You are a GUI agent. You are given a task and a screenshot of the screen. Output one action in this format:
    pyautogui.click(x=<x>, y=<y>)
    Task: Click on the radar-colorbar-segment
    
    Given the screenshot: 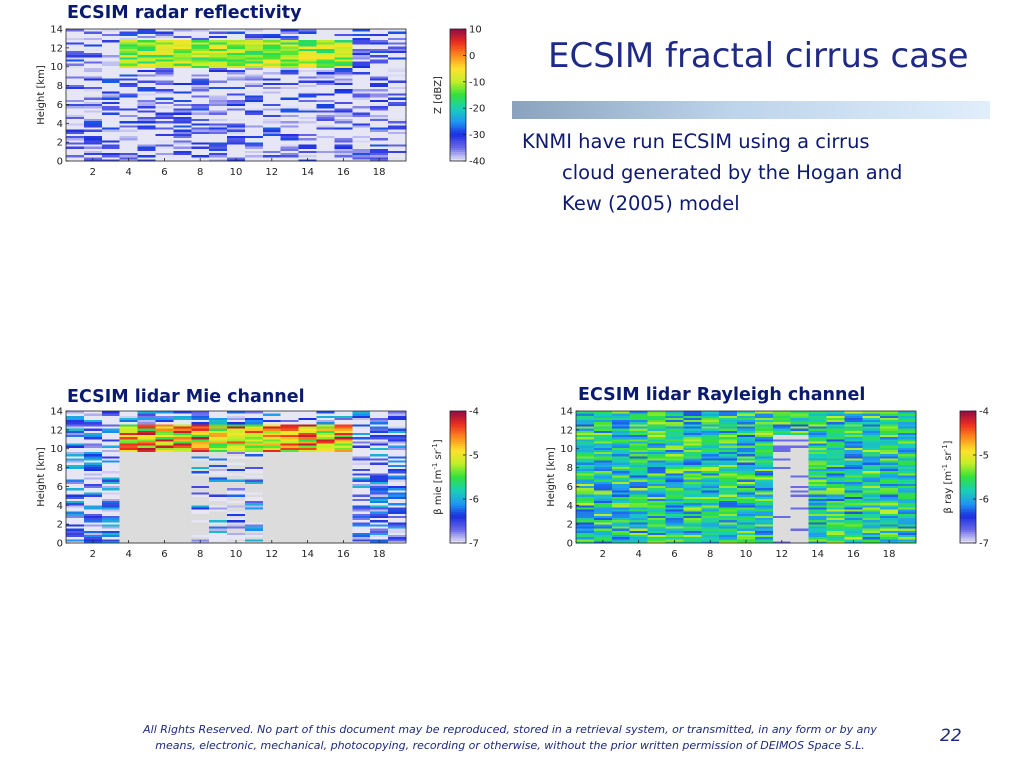 What is the action you would take?
    pyautogui.click(x=458, y=151)
    